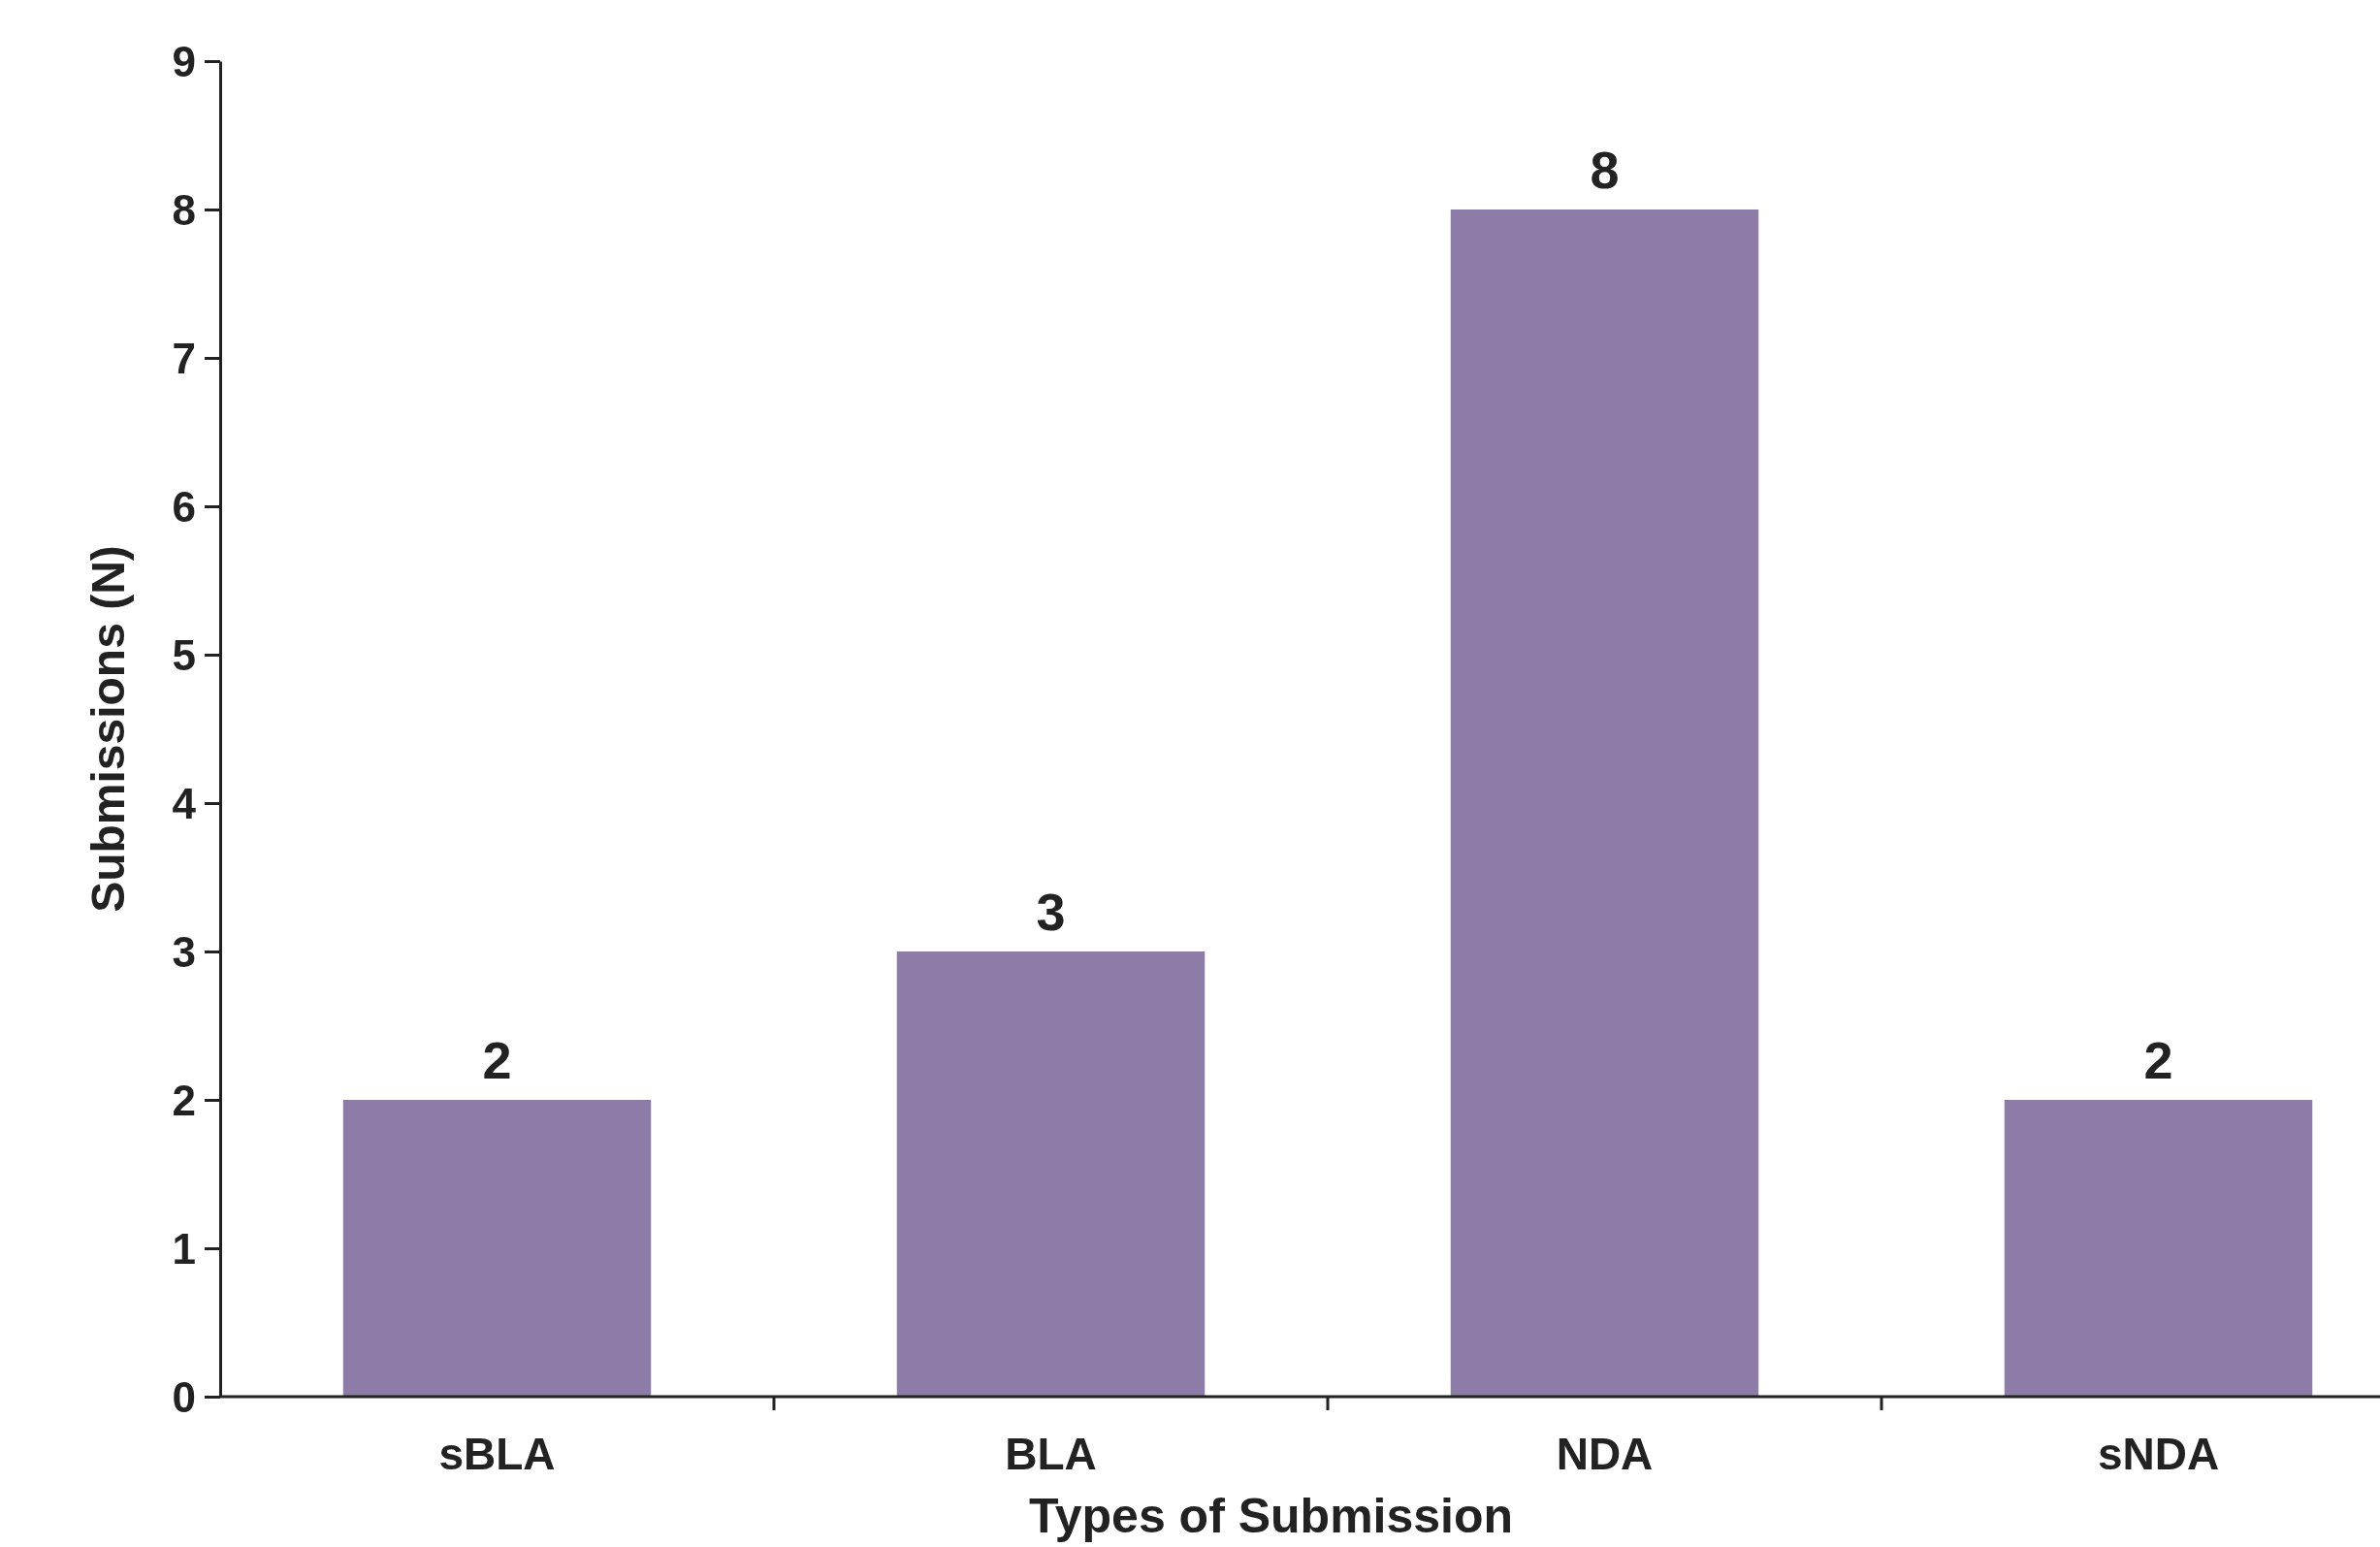  What do you see at coordinates (1605, 170) in the screenshot?
I see `data-label: 8` at bounding box center [1605, 170].